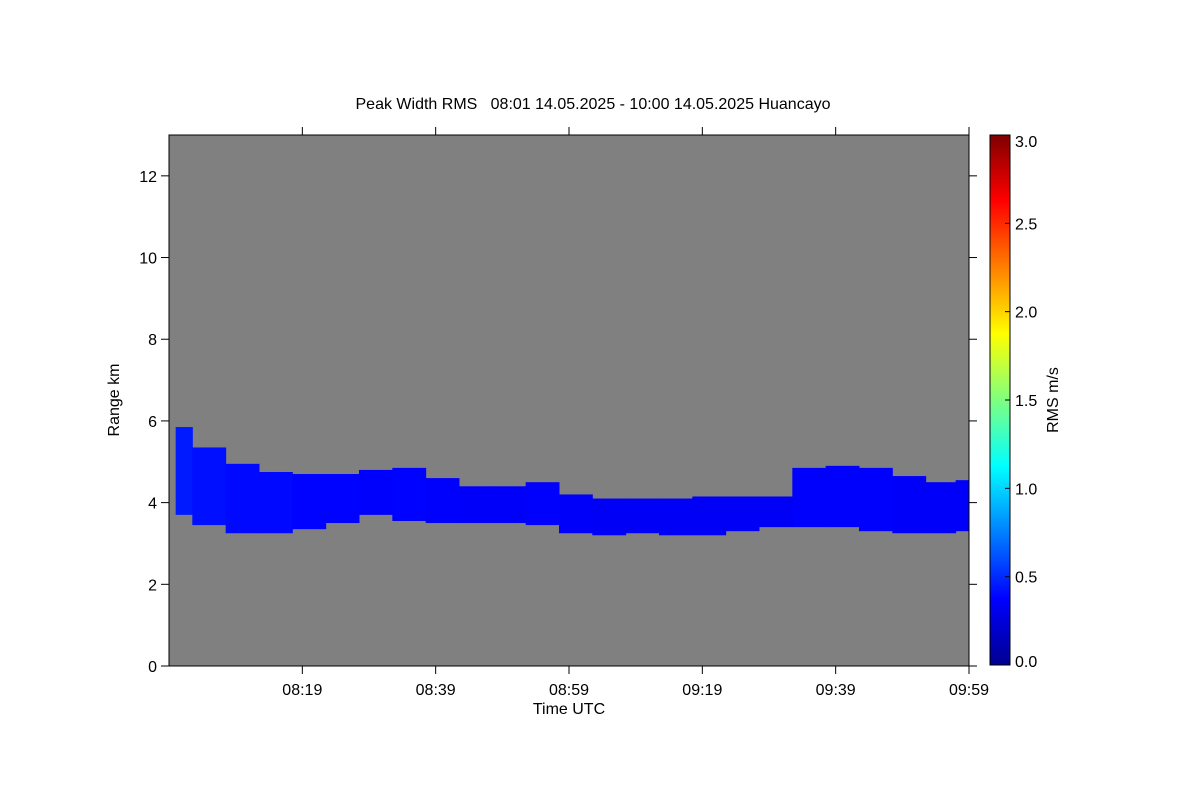 The height and width of the screenshot is (805, 1200). Describe the element at coordinates (569, 709) in the screenshot. I see `x-axis-label: Time UTC` at that location.